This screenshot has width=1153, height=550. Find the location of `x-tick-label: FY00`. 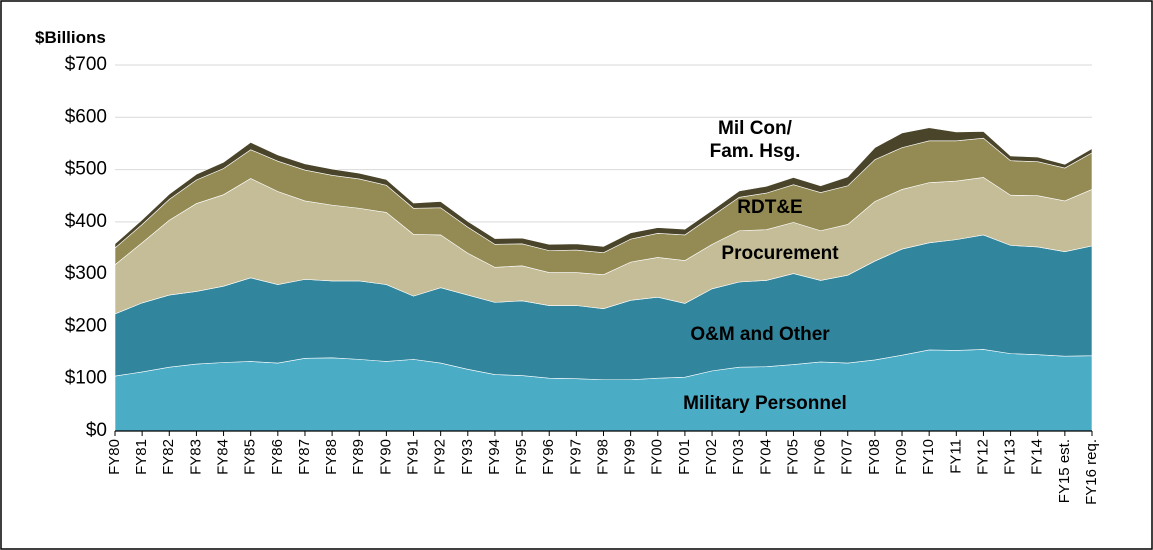

x-tick-label: FY00 is located at coordinates (657, 457).